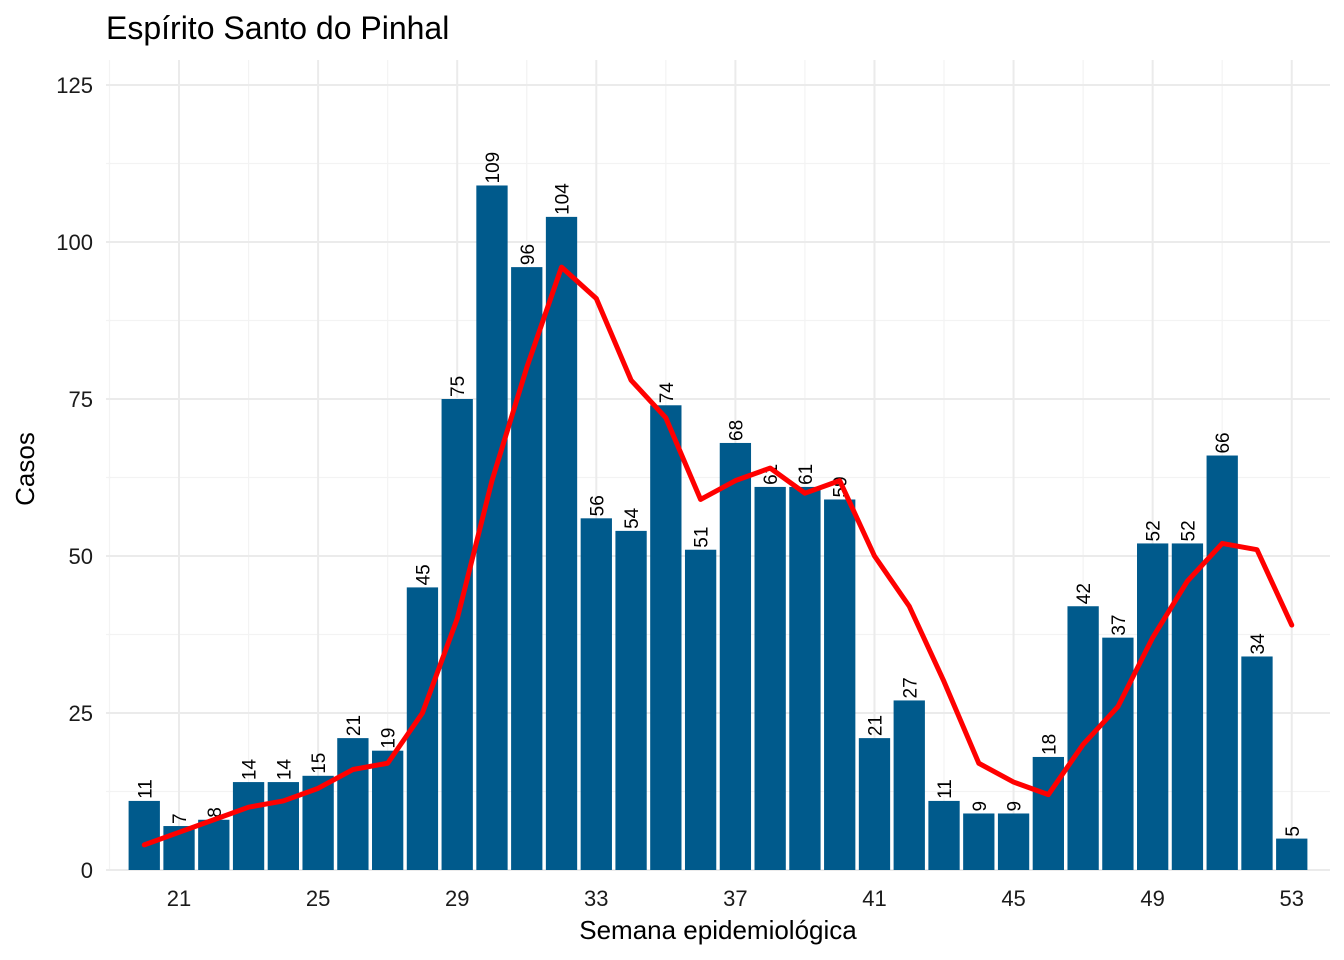  I want to click on y-tick-labels: 0 25 50 75 100 125, so click(74, 478).